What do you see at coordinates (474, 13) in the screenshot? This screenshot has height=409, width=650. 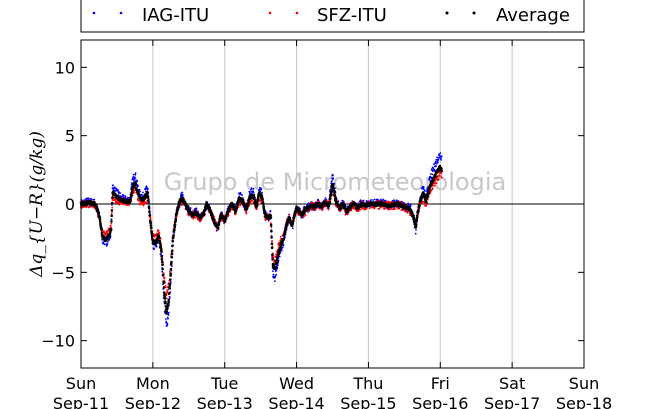 I see `legend-marker-average` at bounding box center [474, 13].